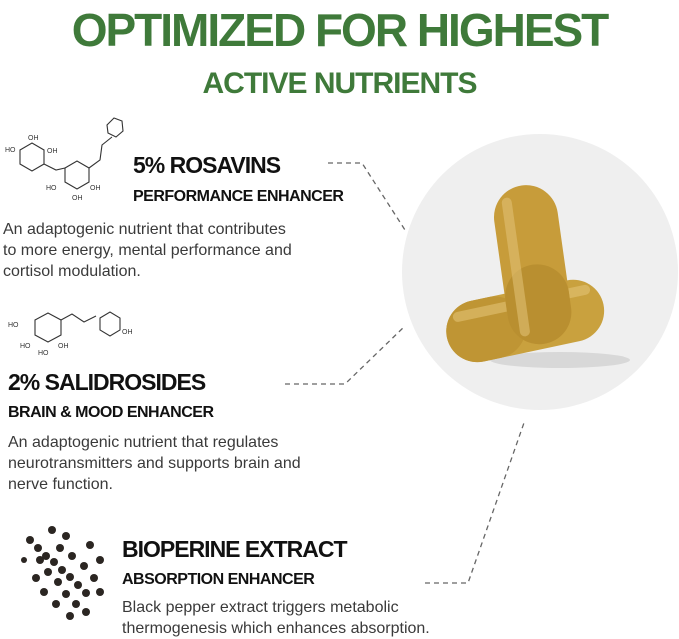  What do you see at coordinates (538, 276) in the screenshot?
I see `capsule-image` at bounding box center [538, 276].